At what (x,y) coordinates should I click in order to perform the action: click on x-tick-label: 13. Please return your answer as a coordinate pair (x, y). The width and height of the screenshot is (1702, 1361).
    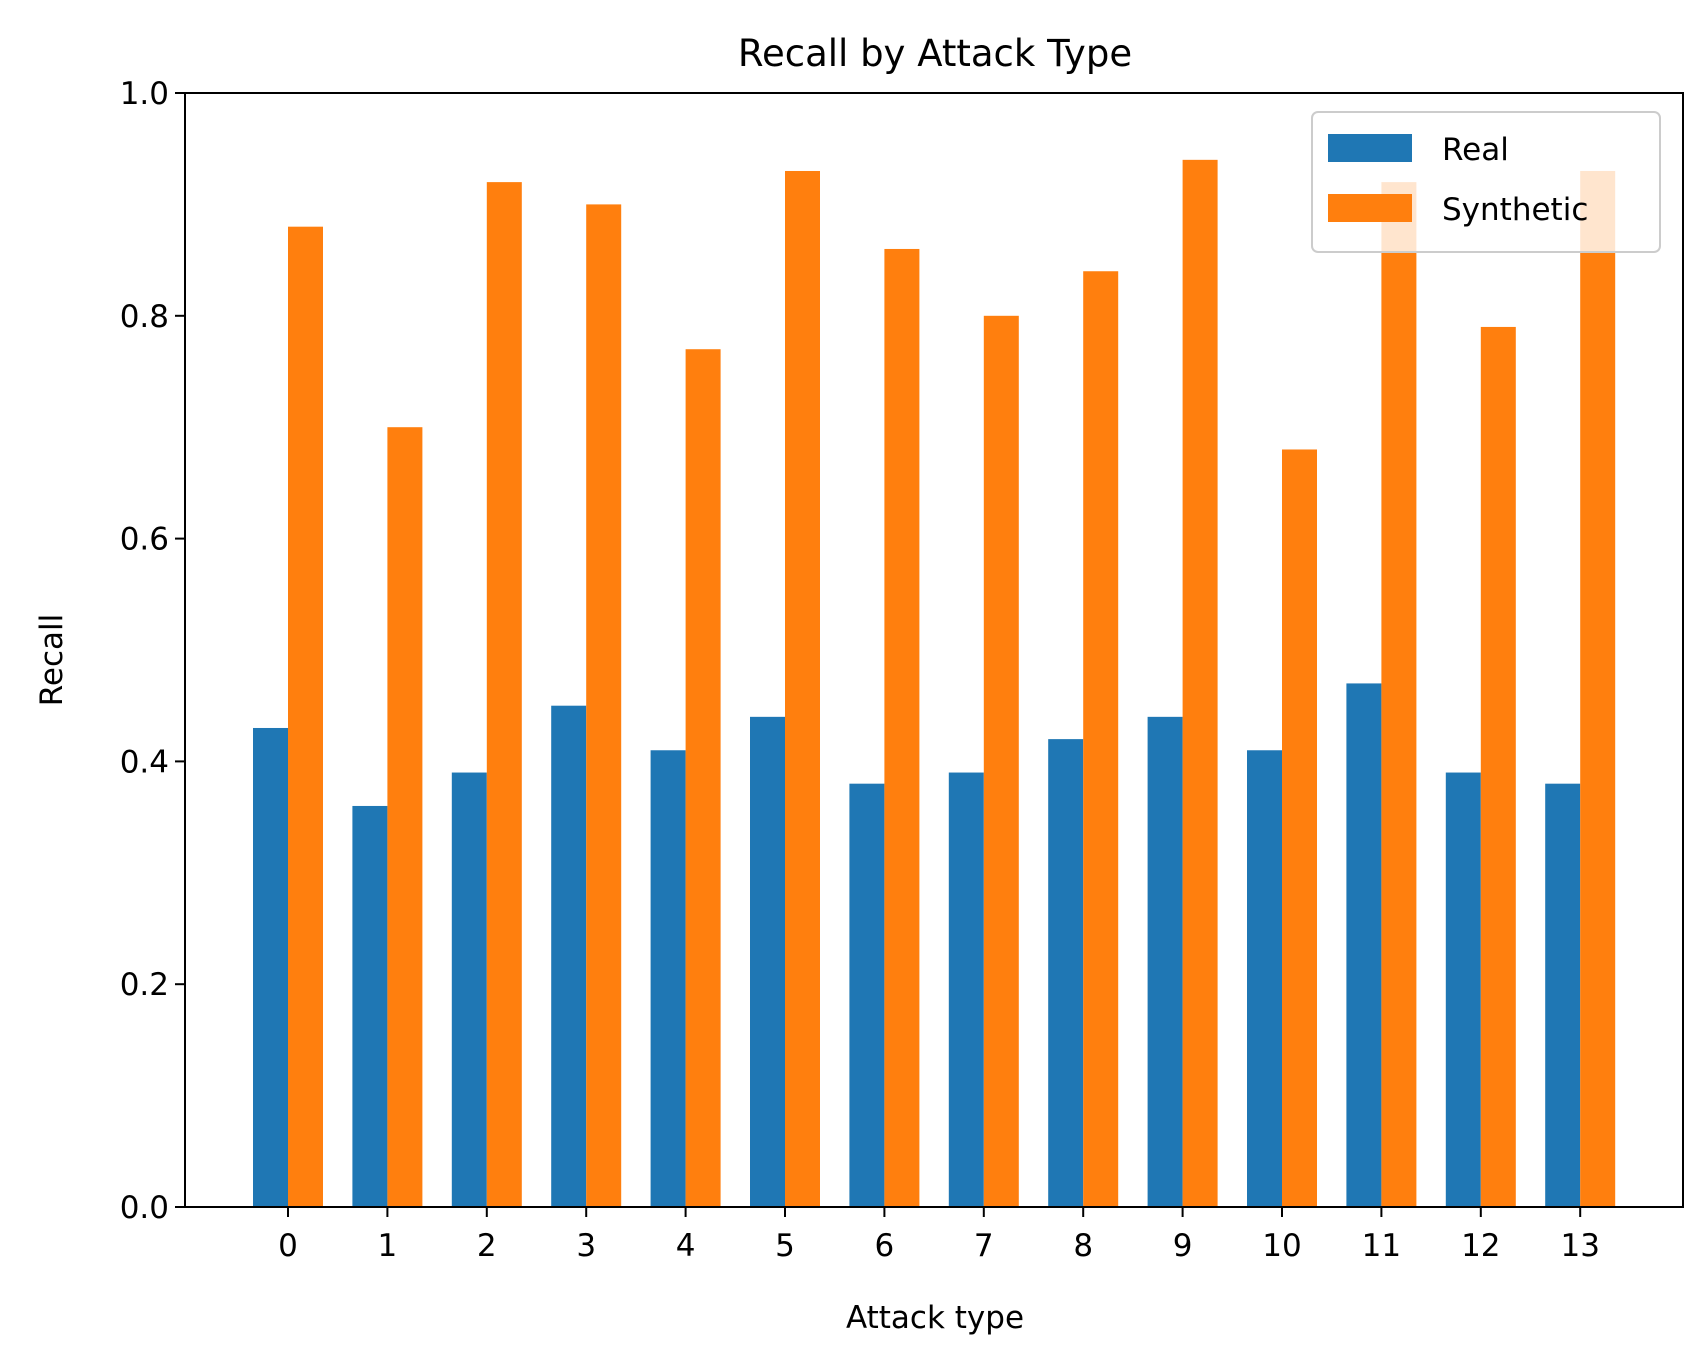
    Looking at the image, I should click on (1579, 1246).